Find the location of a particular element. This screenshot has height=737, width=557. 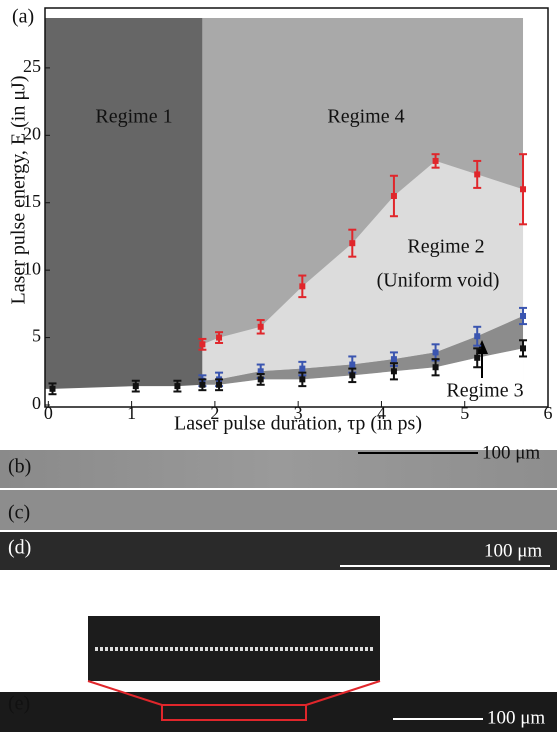

regime-1-region is located at coordinates (124, 211).